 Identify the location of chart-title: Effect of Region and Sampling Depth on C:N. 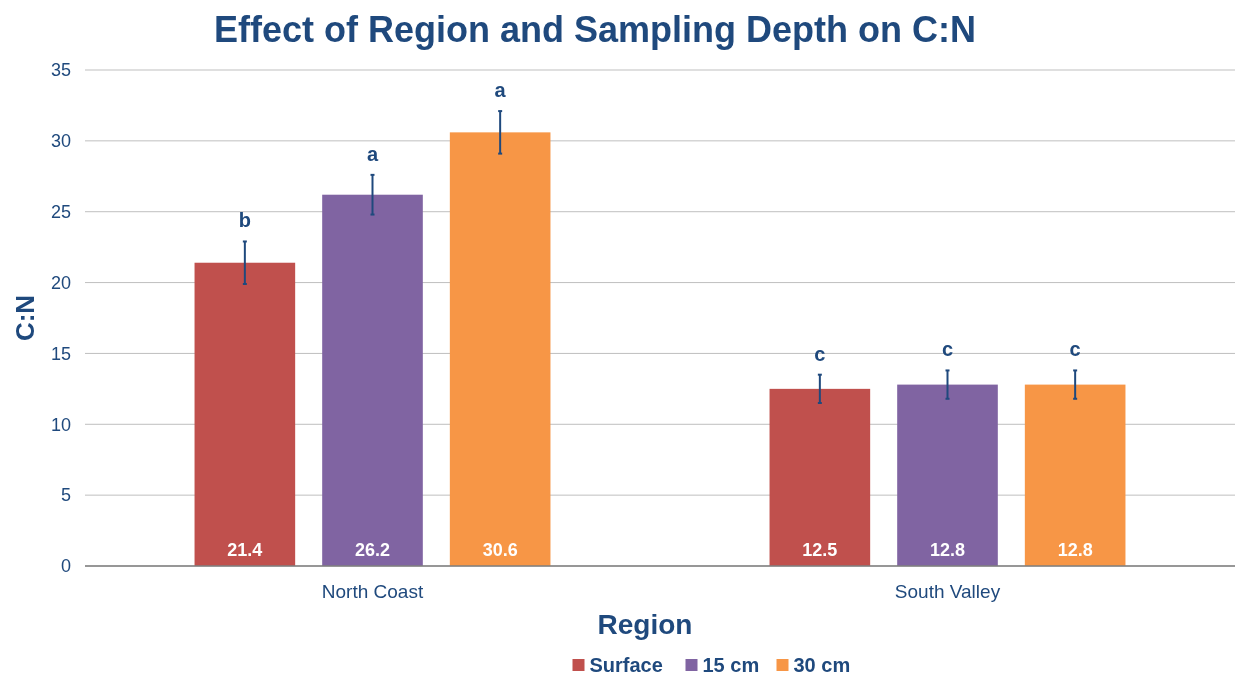
(595, 29).